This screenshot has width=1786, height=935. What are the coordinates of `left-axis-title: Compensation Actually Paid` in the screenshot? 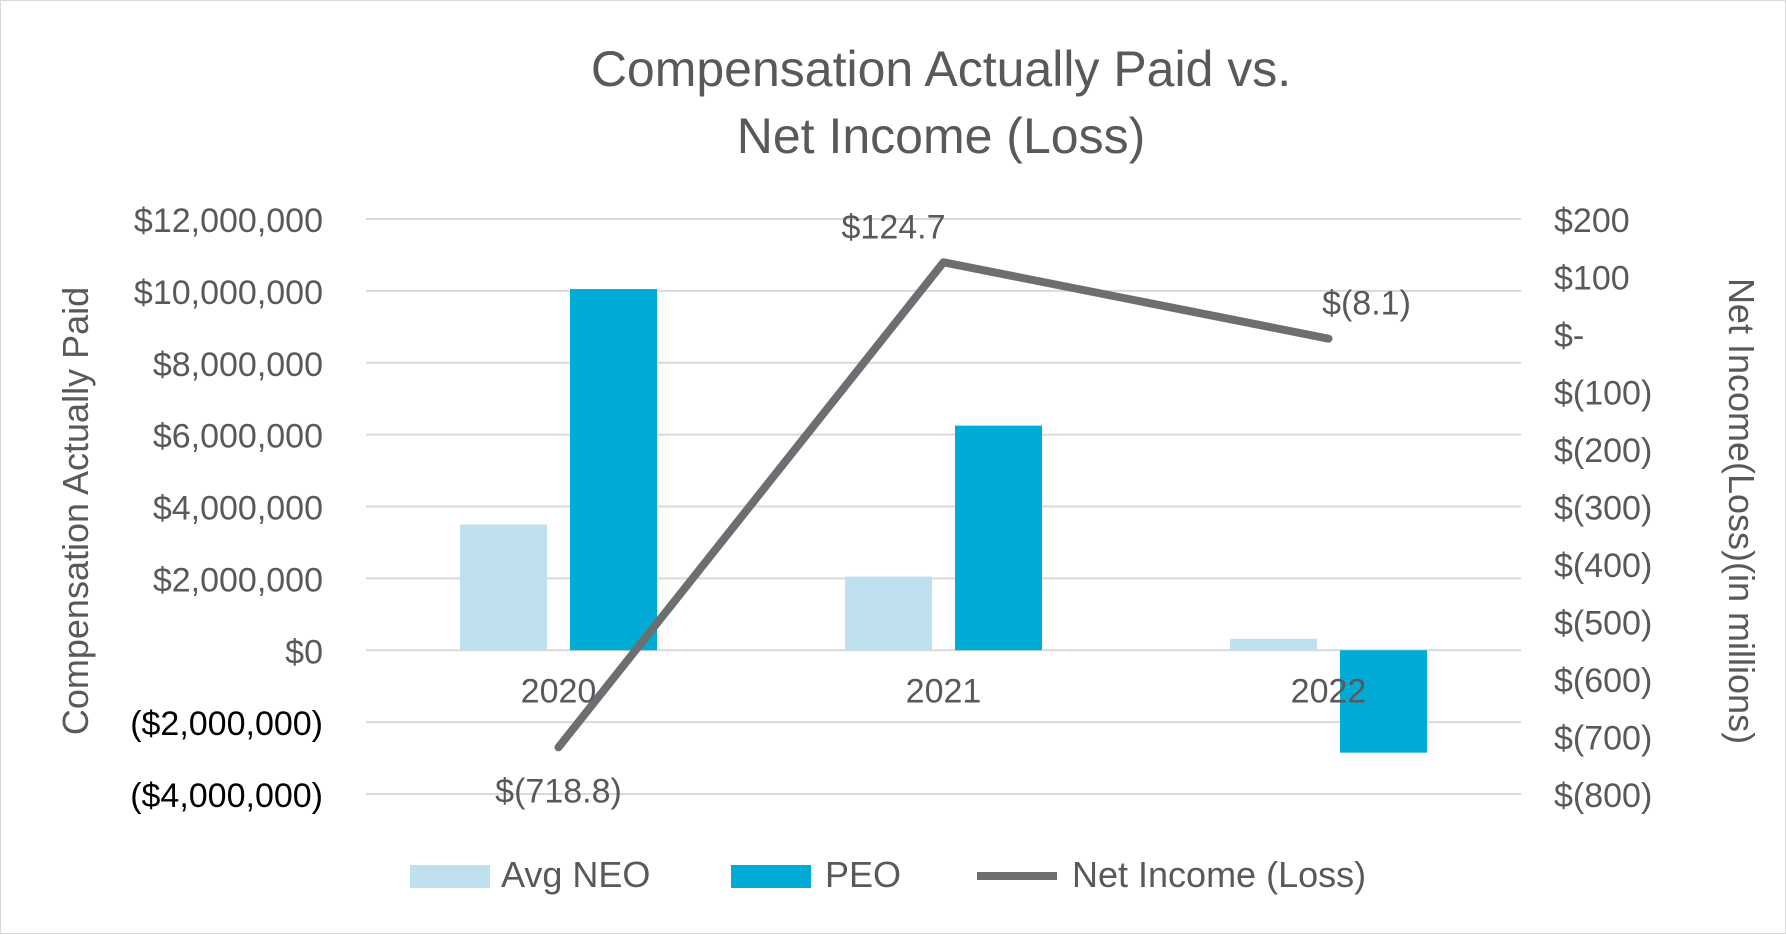 It's located at (75, 511).